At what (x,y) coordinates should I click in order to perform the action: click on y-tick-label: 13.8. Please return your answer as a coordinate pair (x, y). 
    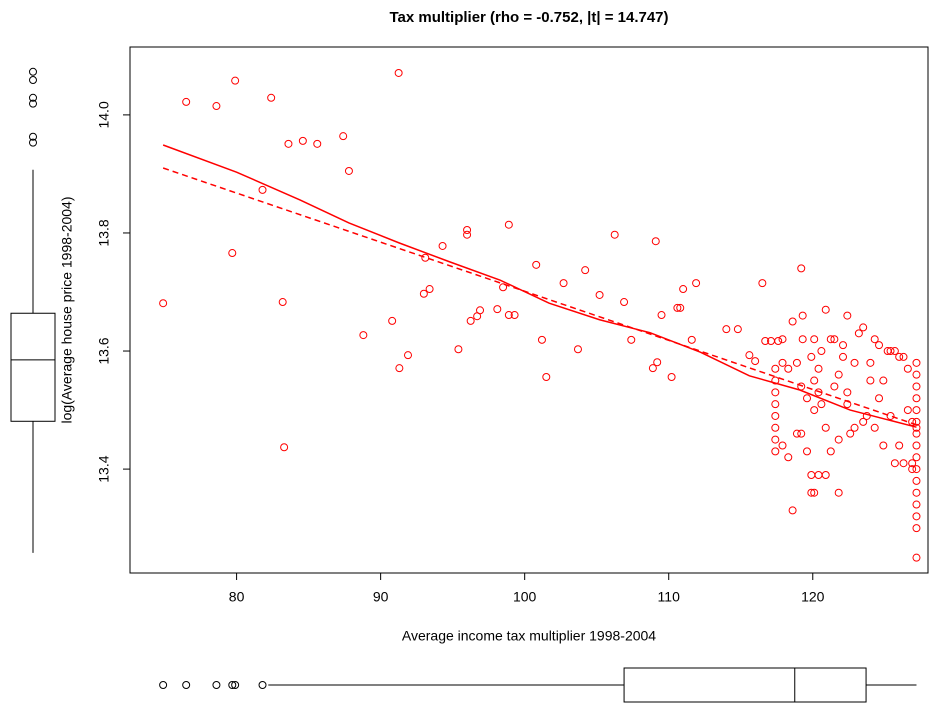
    Looking at the image, I should click on (104, 232).